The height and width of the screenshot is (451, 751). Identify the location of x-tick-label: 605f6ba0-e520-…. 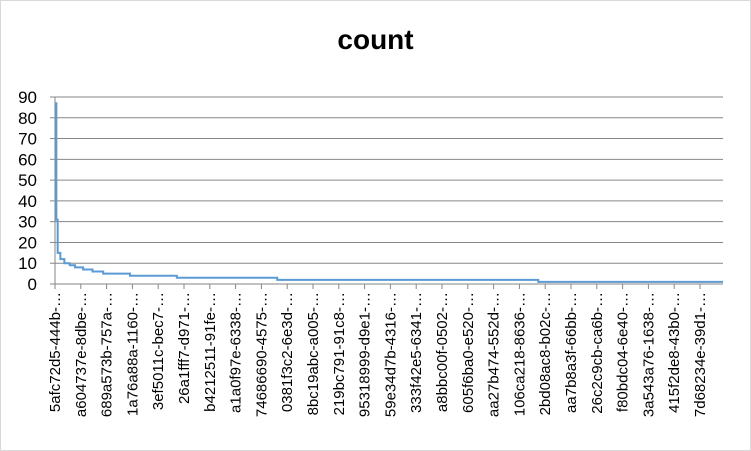
(468, 352).